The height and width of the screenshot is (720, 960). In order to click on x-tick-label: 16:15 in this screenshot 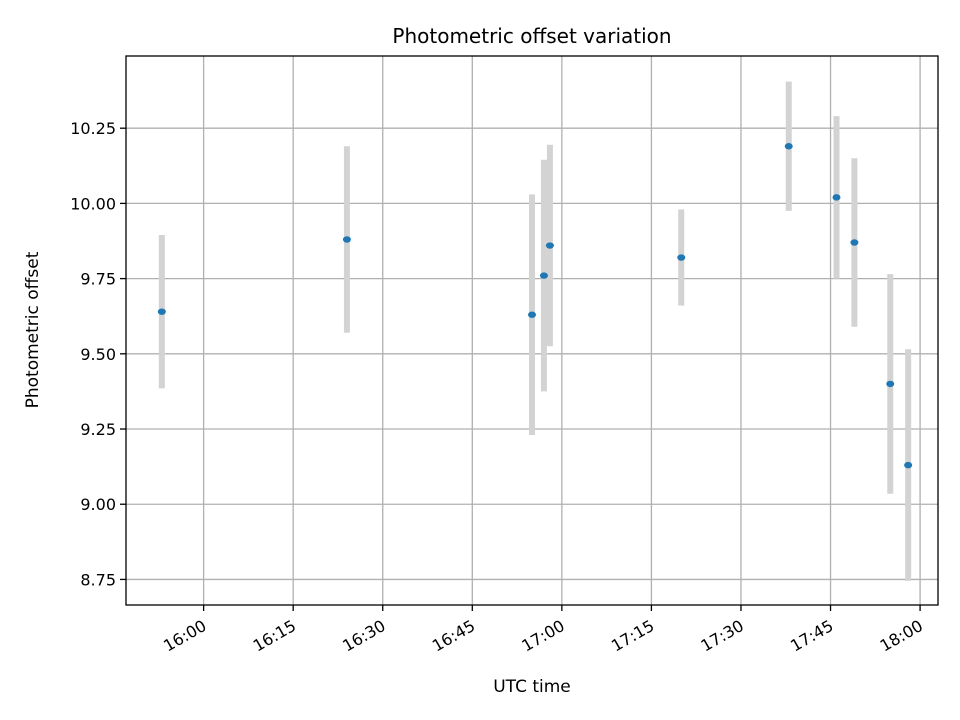, I will do `click(274, 636)`.